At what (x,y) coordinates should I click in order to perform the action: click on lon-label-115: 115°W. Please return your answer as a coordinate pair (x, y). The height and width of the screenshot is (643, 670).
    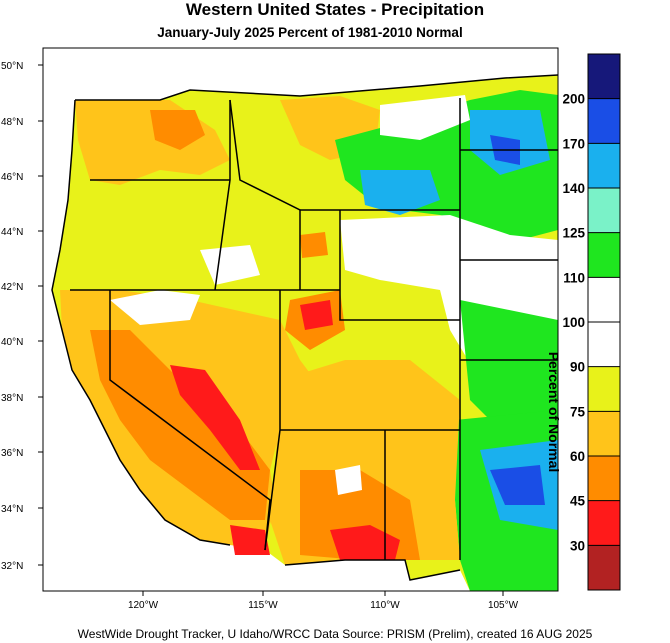
    Looking at the image, I should click on (263, 605).